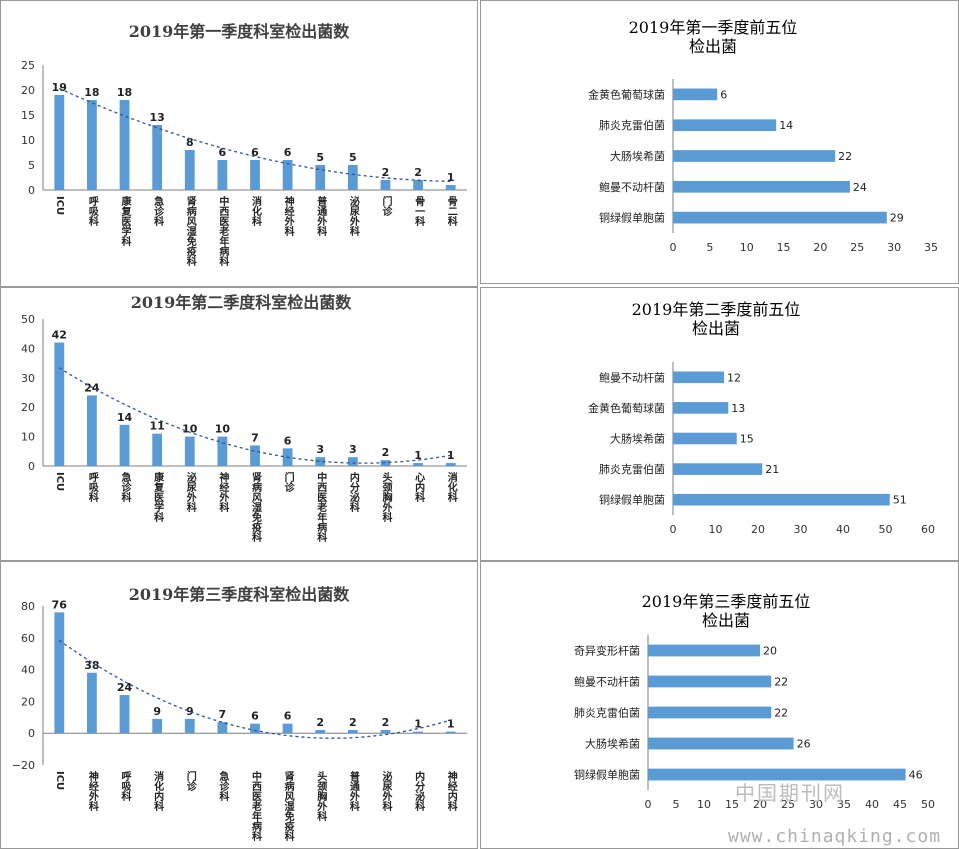  What do you see at coordinates (897, 218) in the screenshot?
I see `data-label: 29` at bounding box center [897, 218].